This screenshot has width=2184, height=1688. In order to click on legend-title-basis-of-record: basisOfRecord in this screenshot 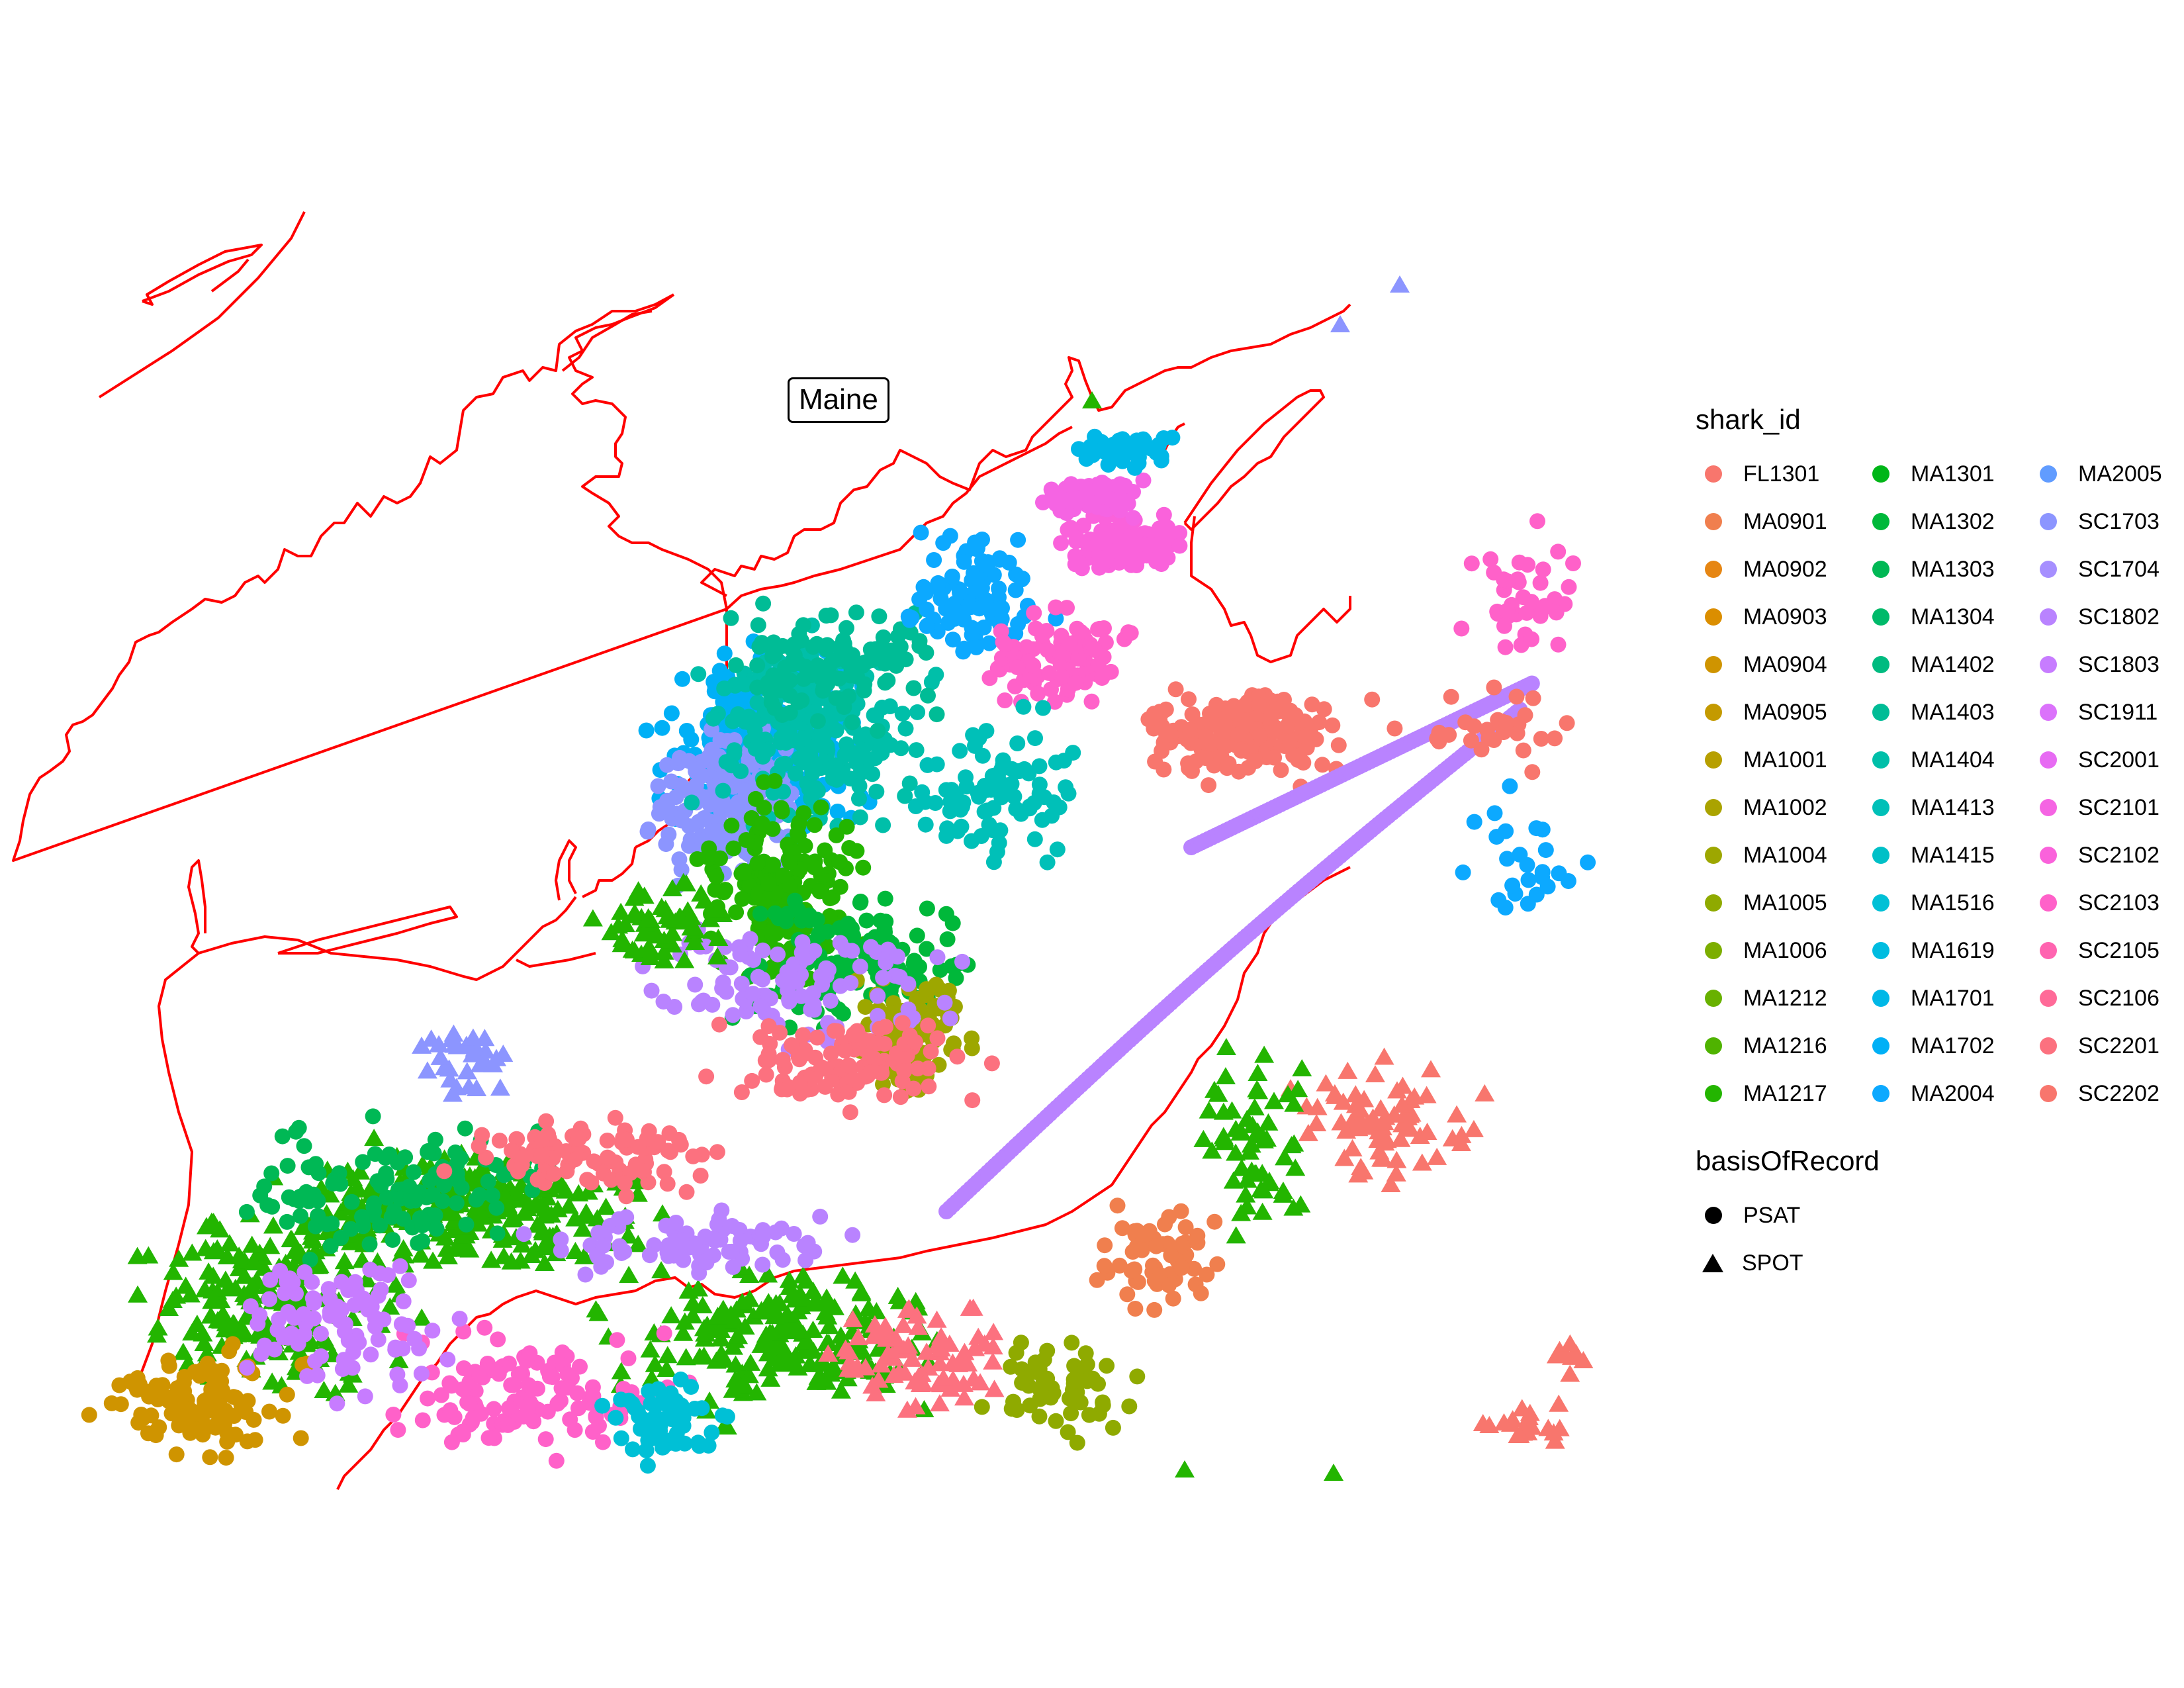, I will do `click(1788, 1160)`.